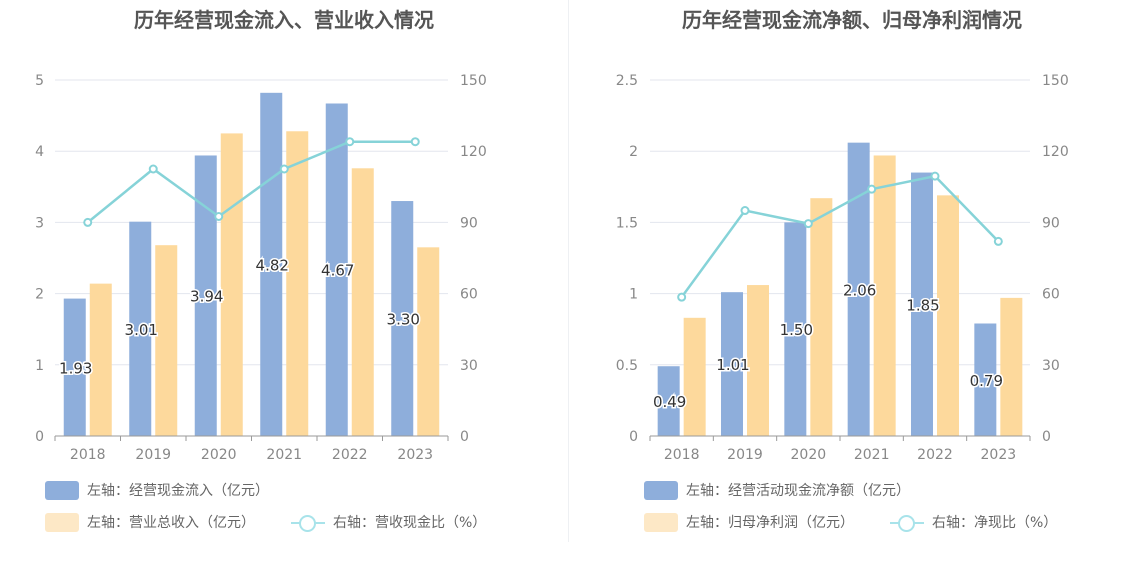 This screenshot has width=1134, height=582. Describe the element at coordinates (986, 381) in the screenshot. I see `bar-value-label: 0.79` at that location.